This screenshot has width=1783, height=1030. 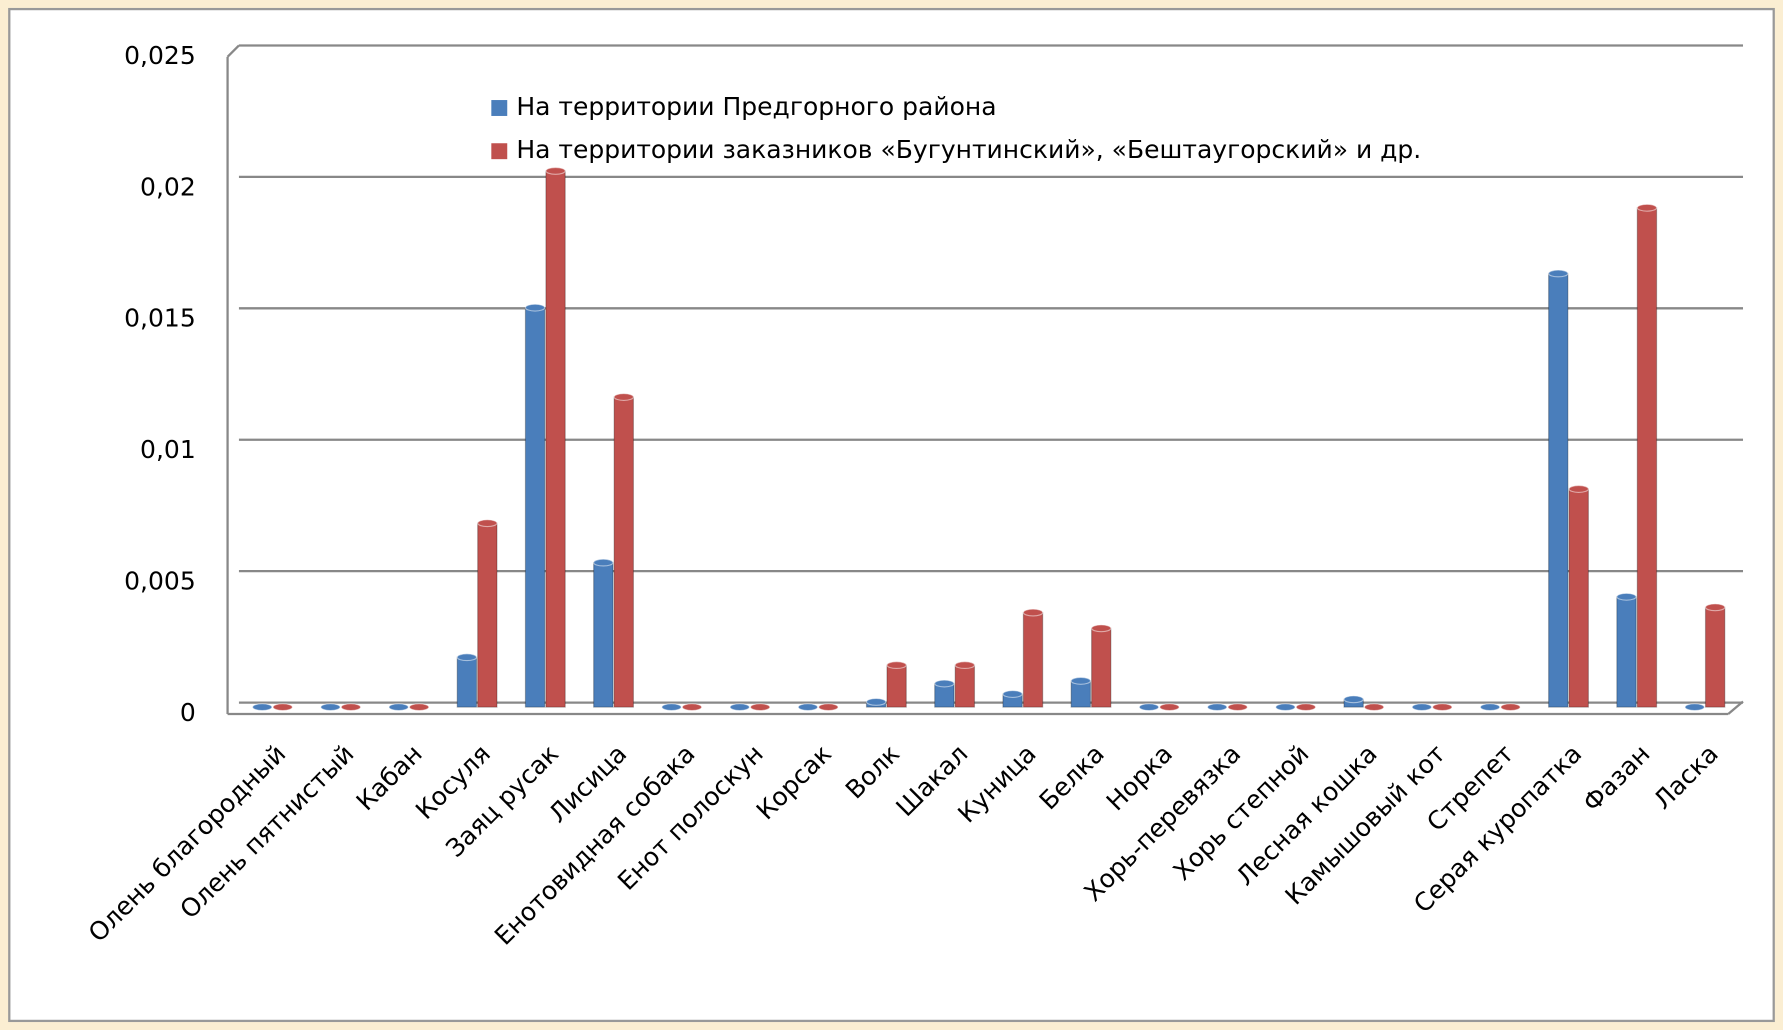 I want to click on legend-label: На территории Предгорного района, so click(x=756, y=106).